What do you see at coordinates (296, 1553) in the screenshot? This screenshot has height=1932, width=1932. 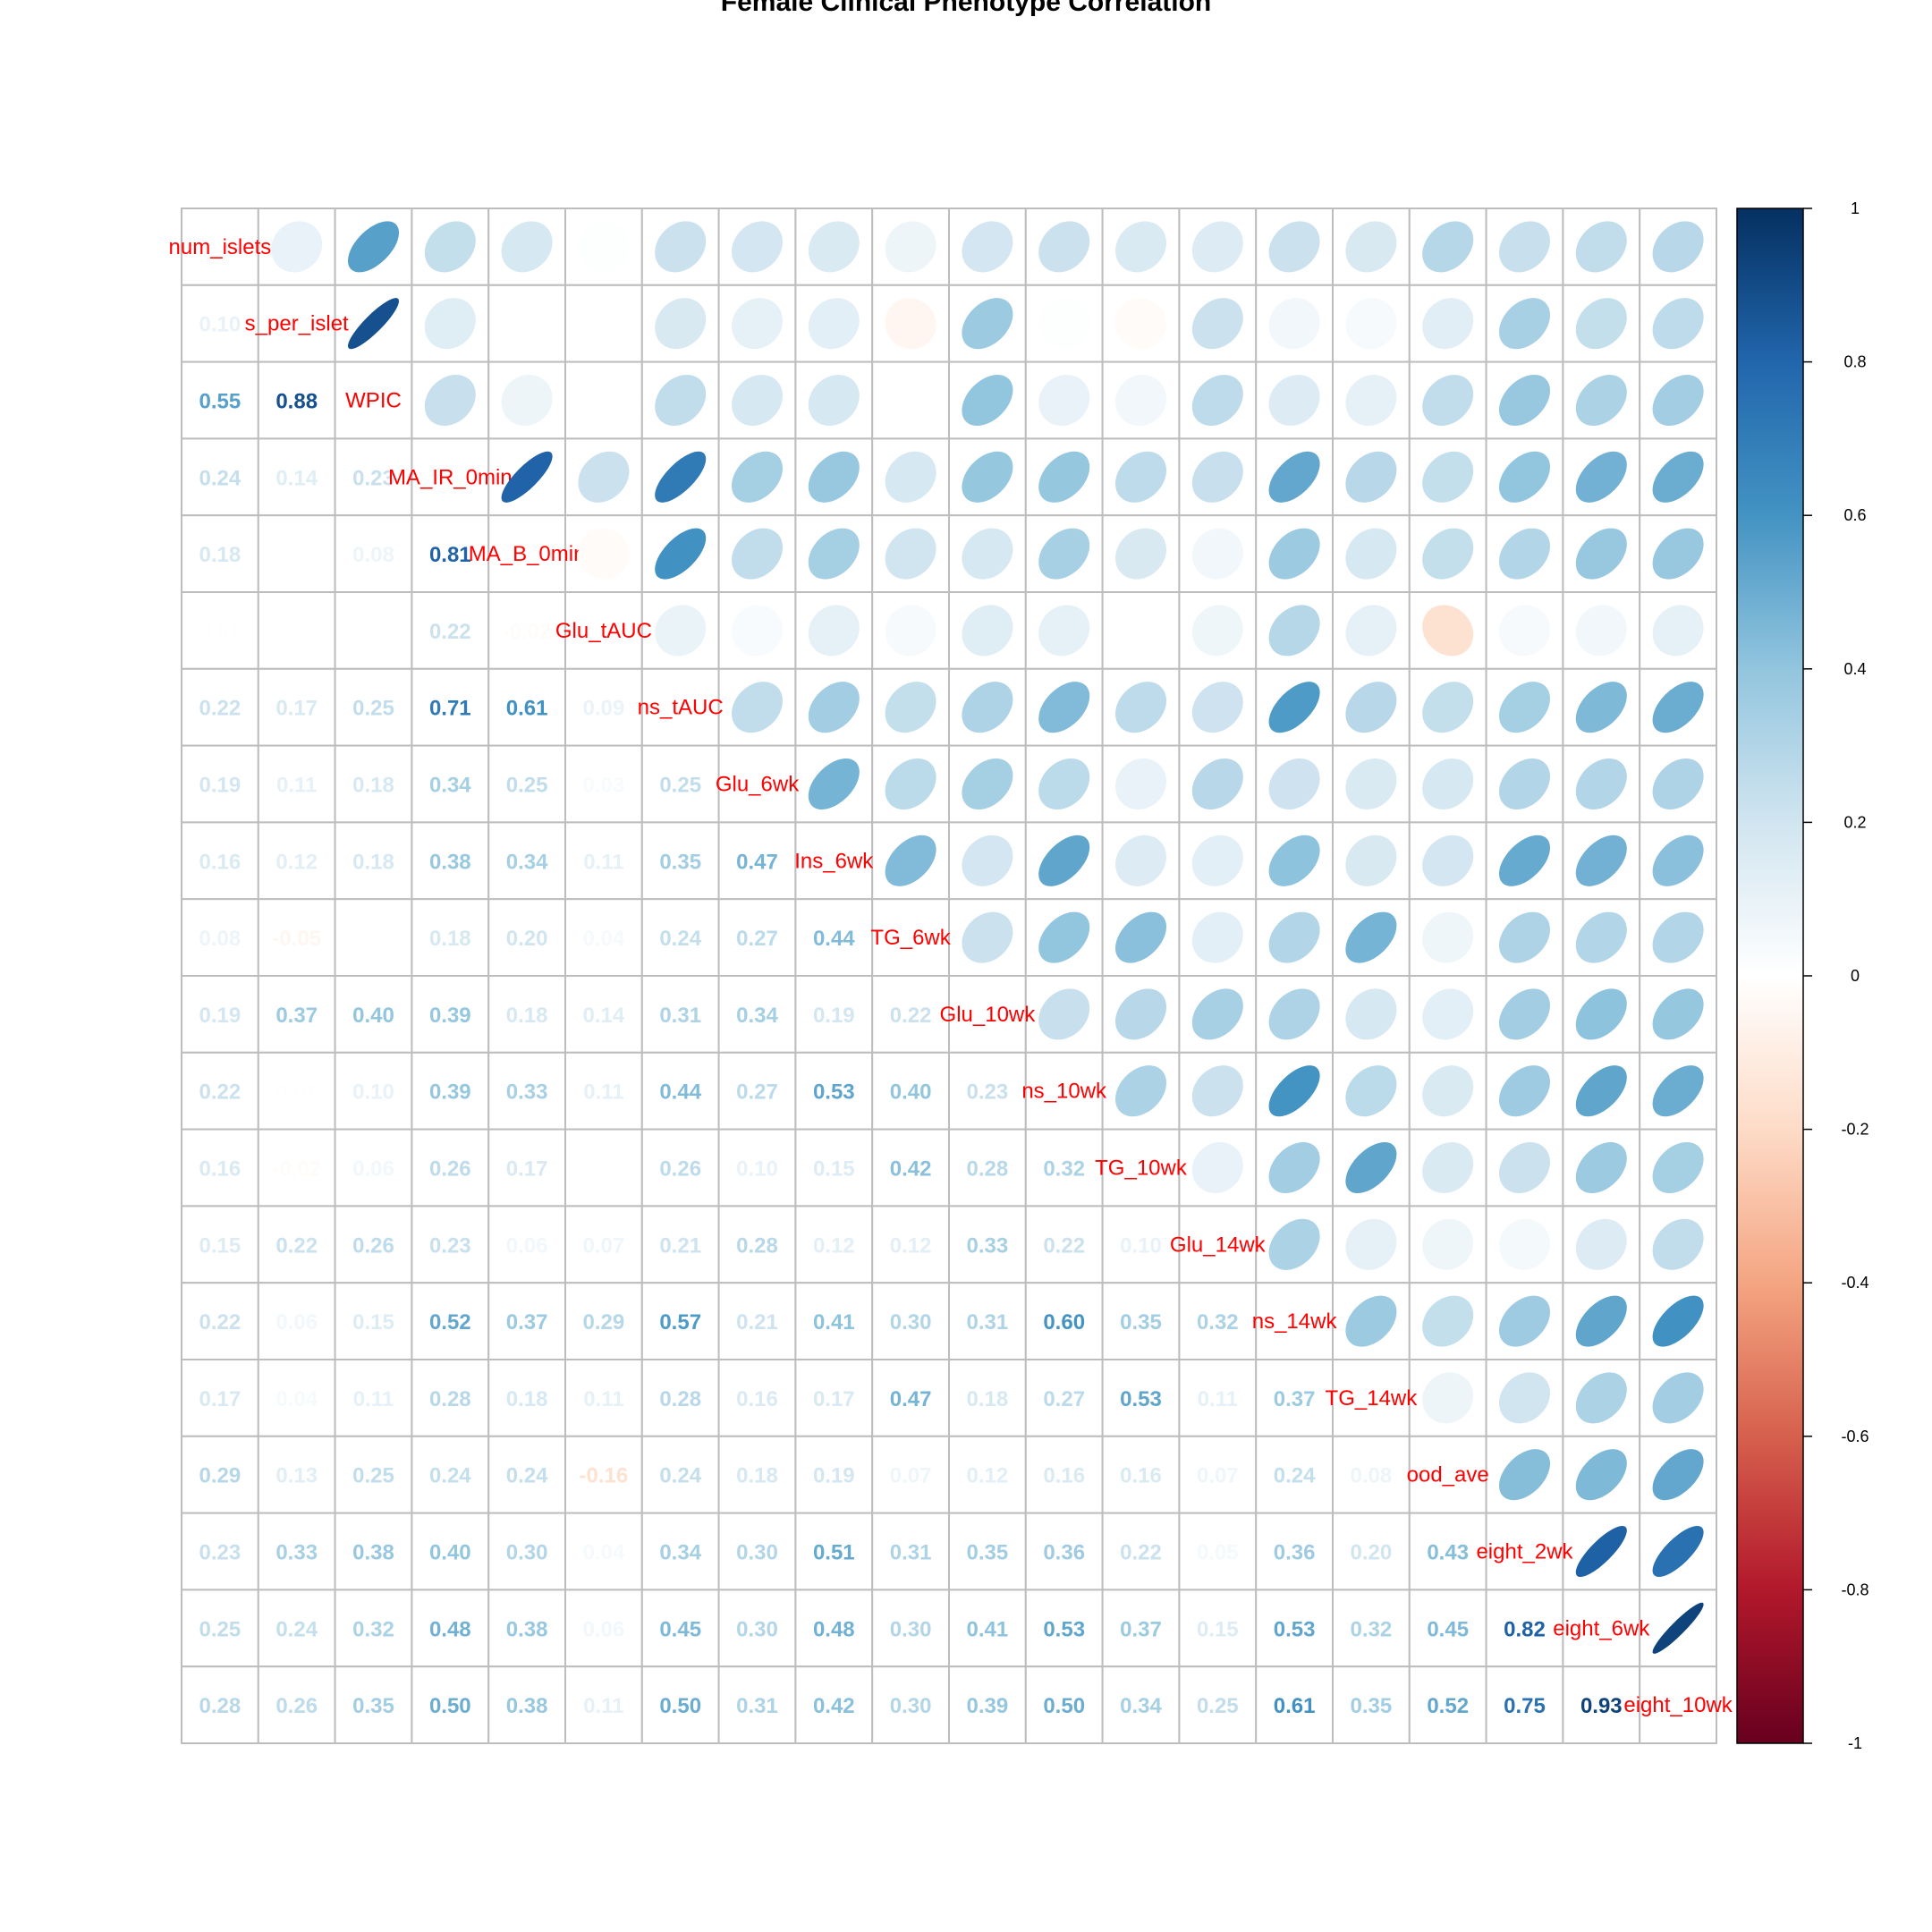 I see `correlation-value: 0.33` at bounding box center [296, 1553].